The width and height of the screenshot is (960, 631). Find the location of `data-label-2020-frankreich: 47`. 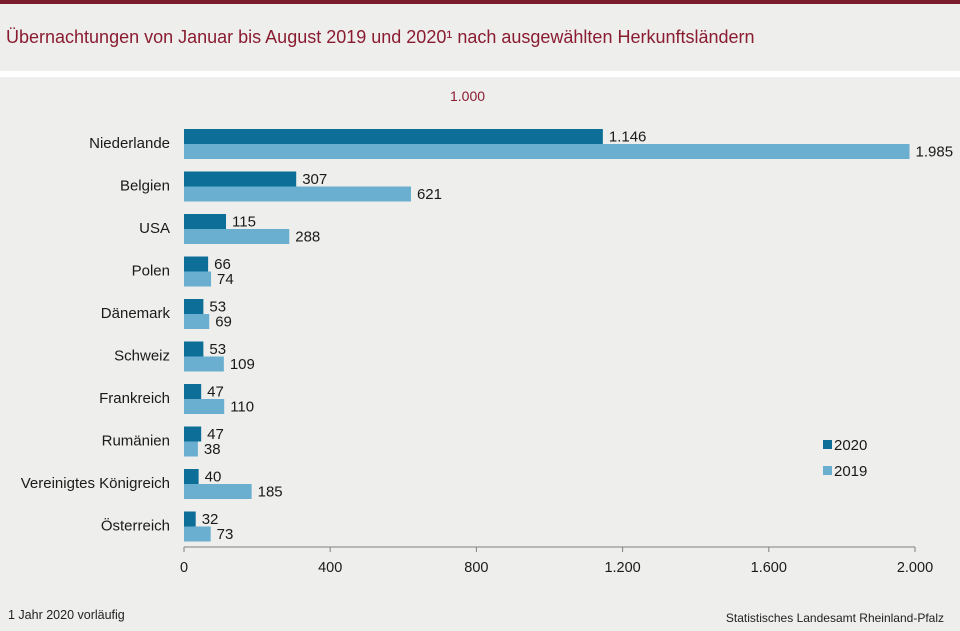

data-label-2020-frankreich: 47 is located at coordinates (215, 392).